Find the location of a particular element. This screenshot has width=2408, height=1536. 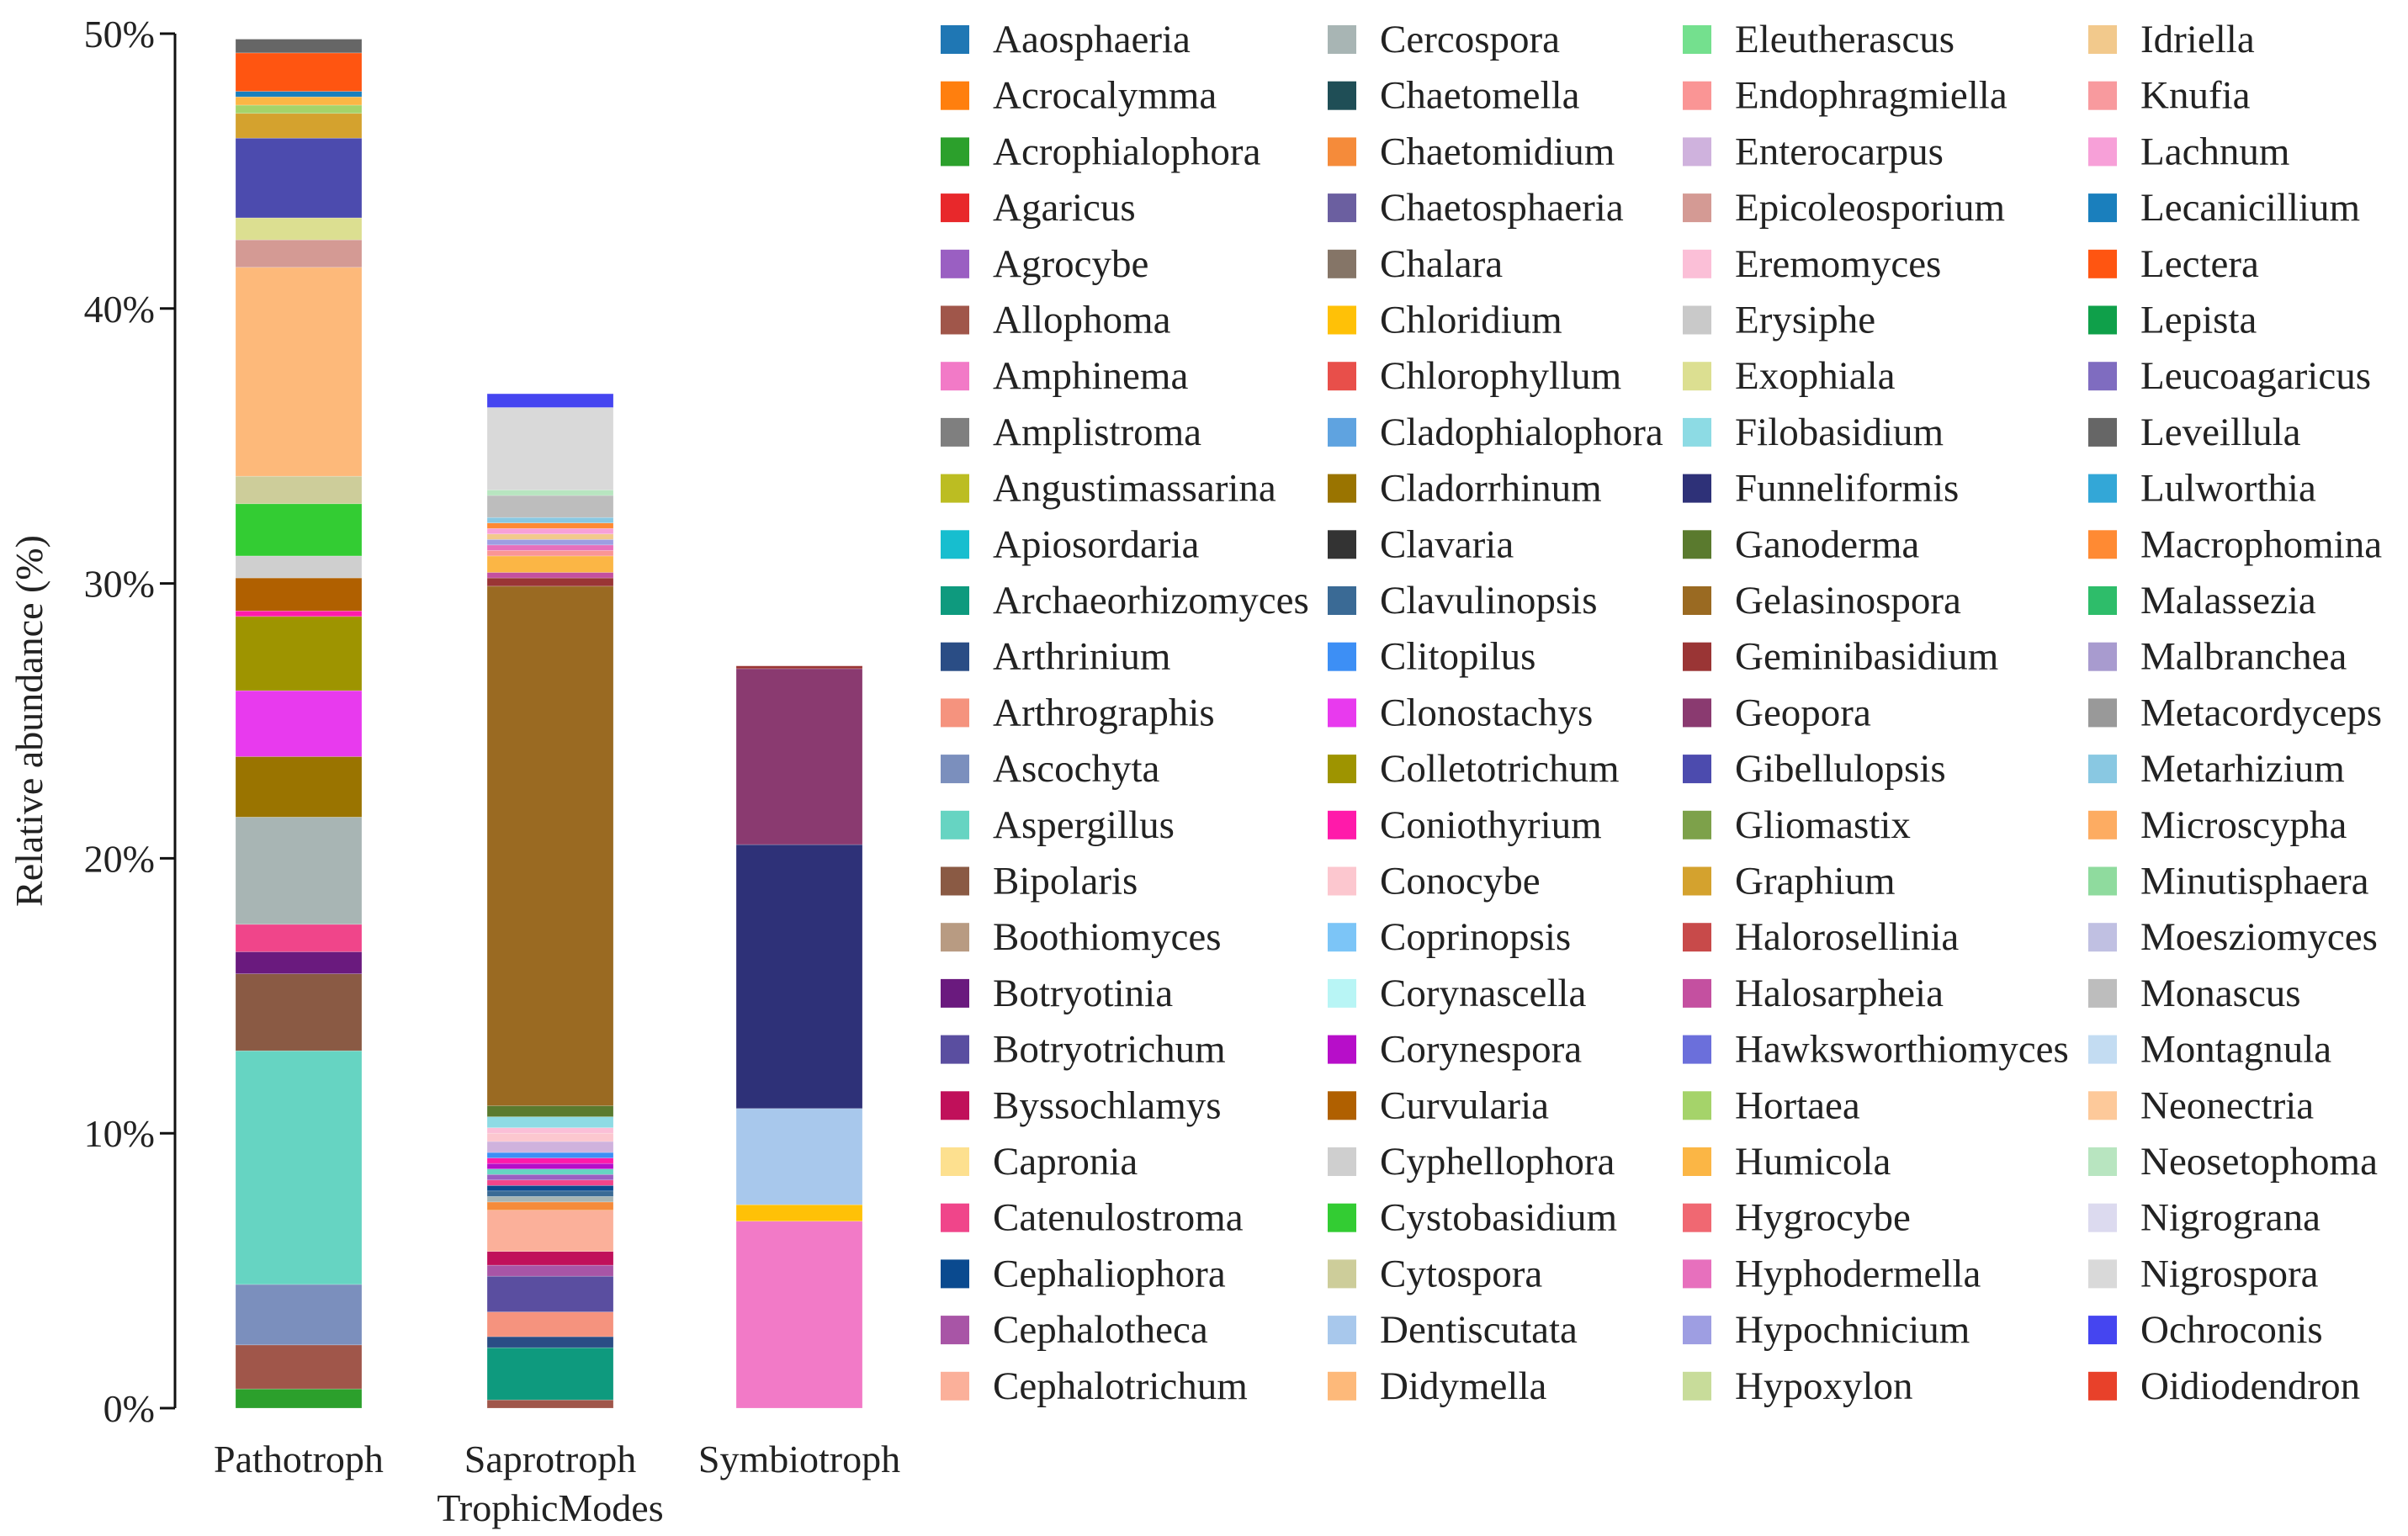

legend-item: Halosarpheia is located at coordinates (1814, 993).